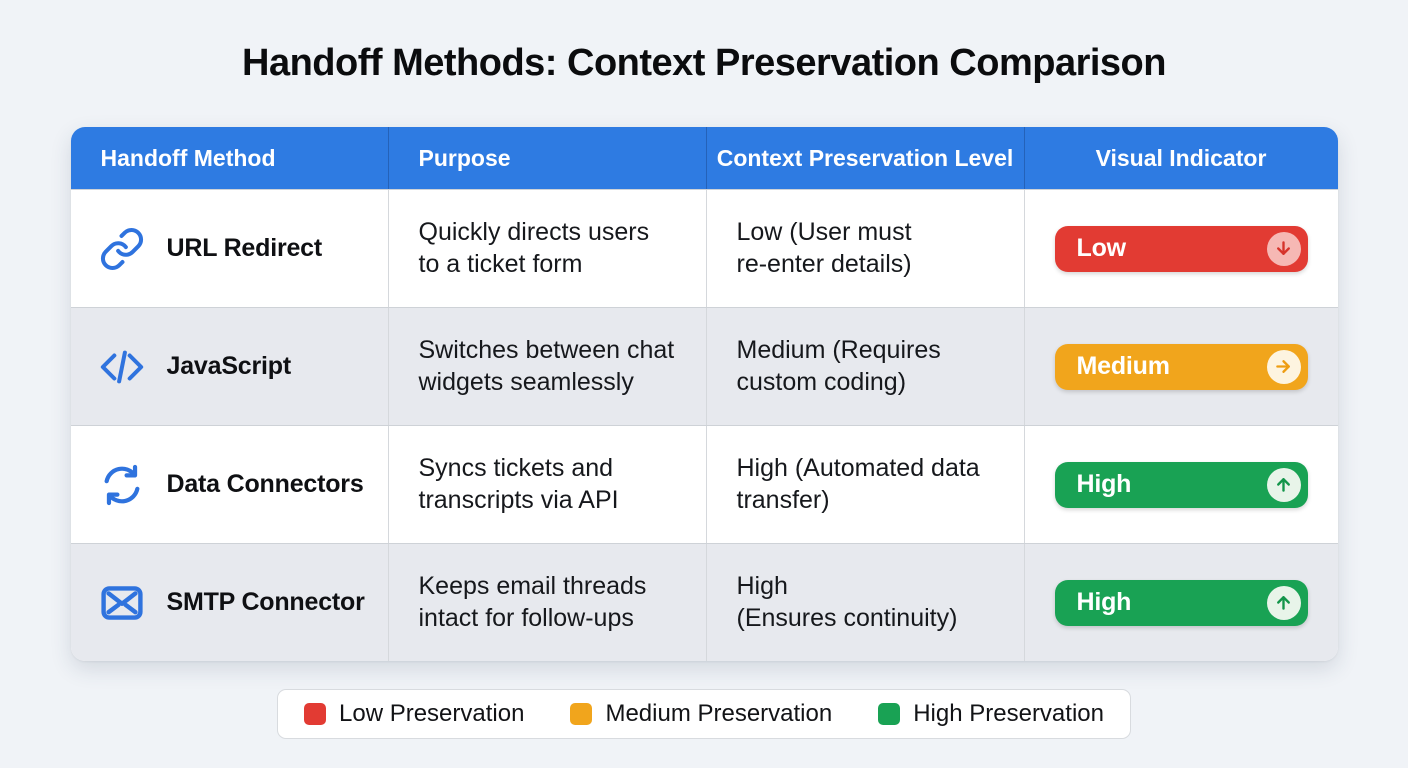  I want to click on method-name: Data Connectors, so click(265, 484).